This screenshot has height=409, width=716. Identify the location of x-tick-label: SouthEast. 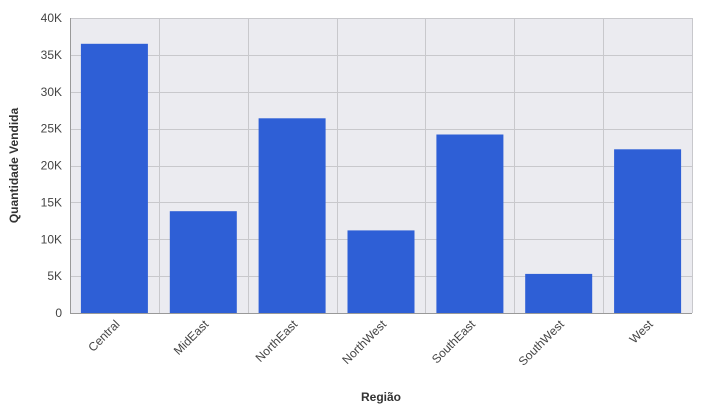
(454, 342).